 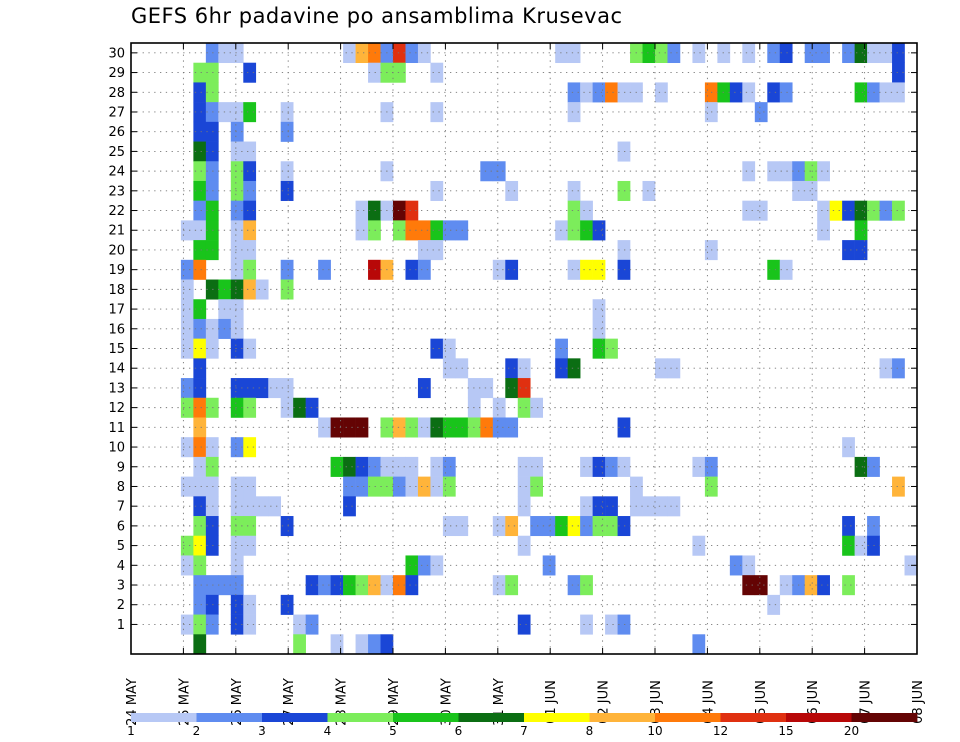 I want to click on colorbar-label: 6, so click(x=459, y=731).